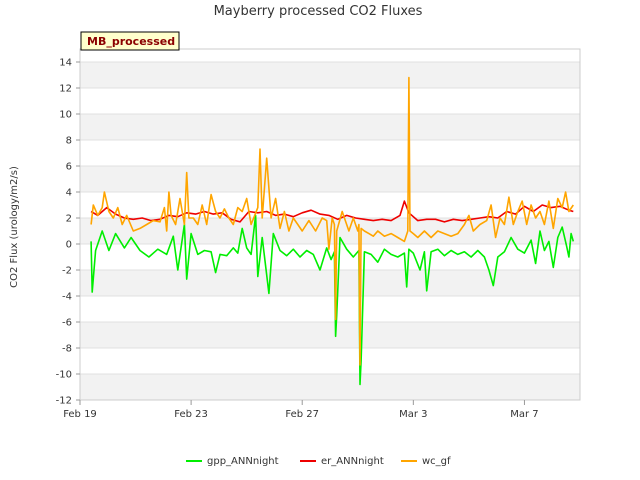 Image resolution: width=640 pixels, height=480 pixels. I want to click on badge: MB_processed, so click(130, 41).